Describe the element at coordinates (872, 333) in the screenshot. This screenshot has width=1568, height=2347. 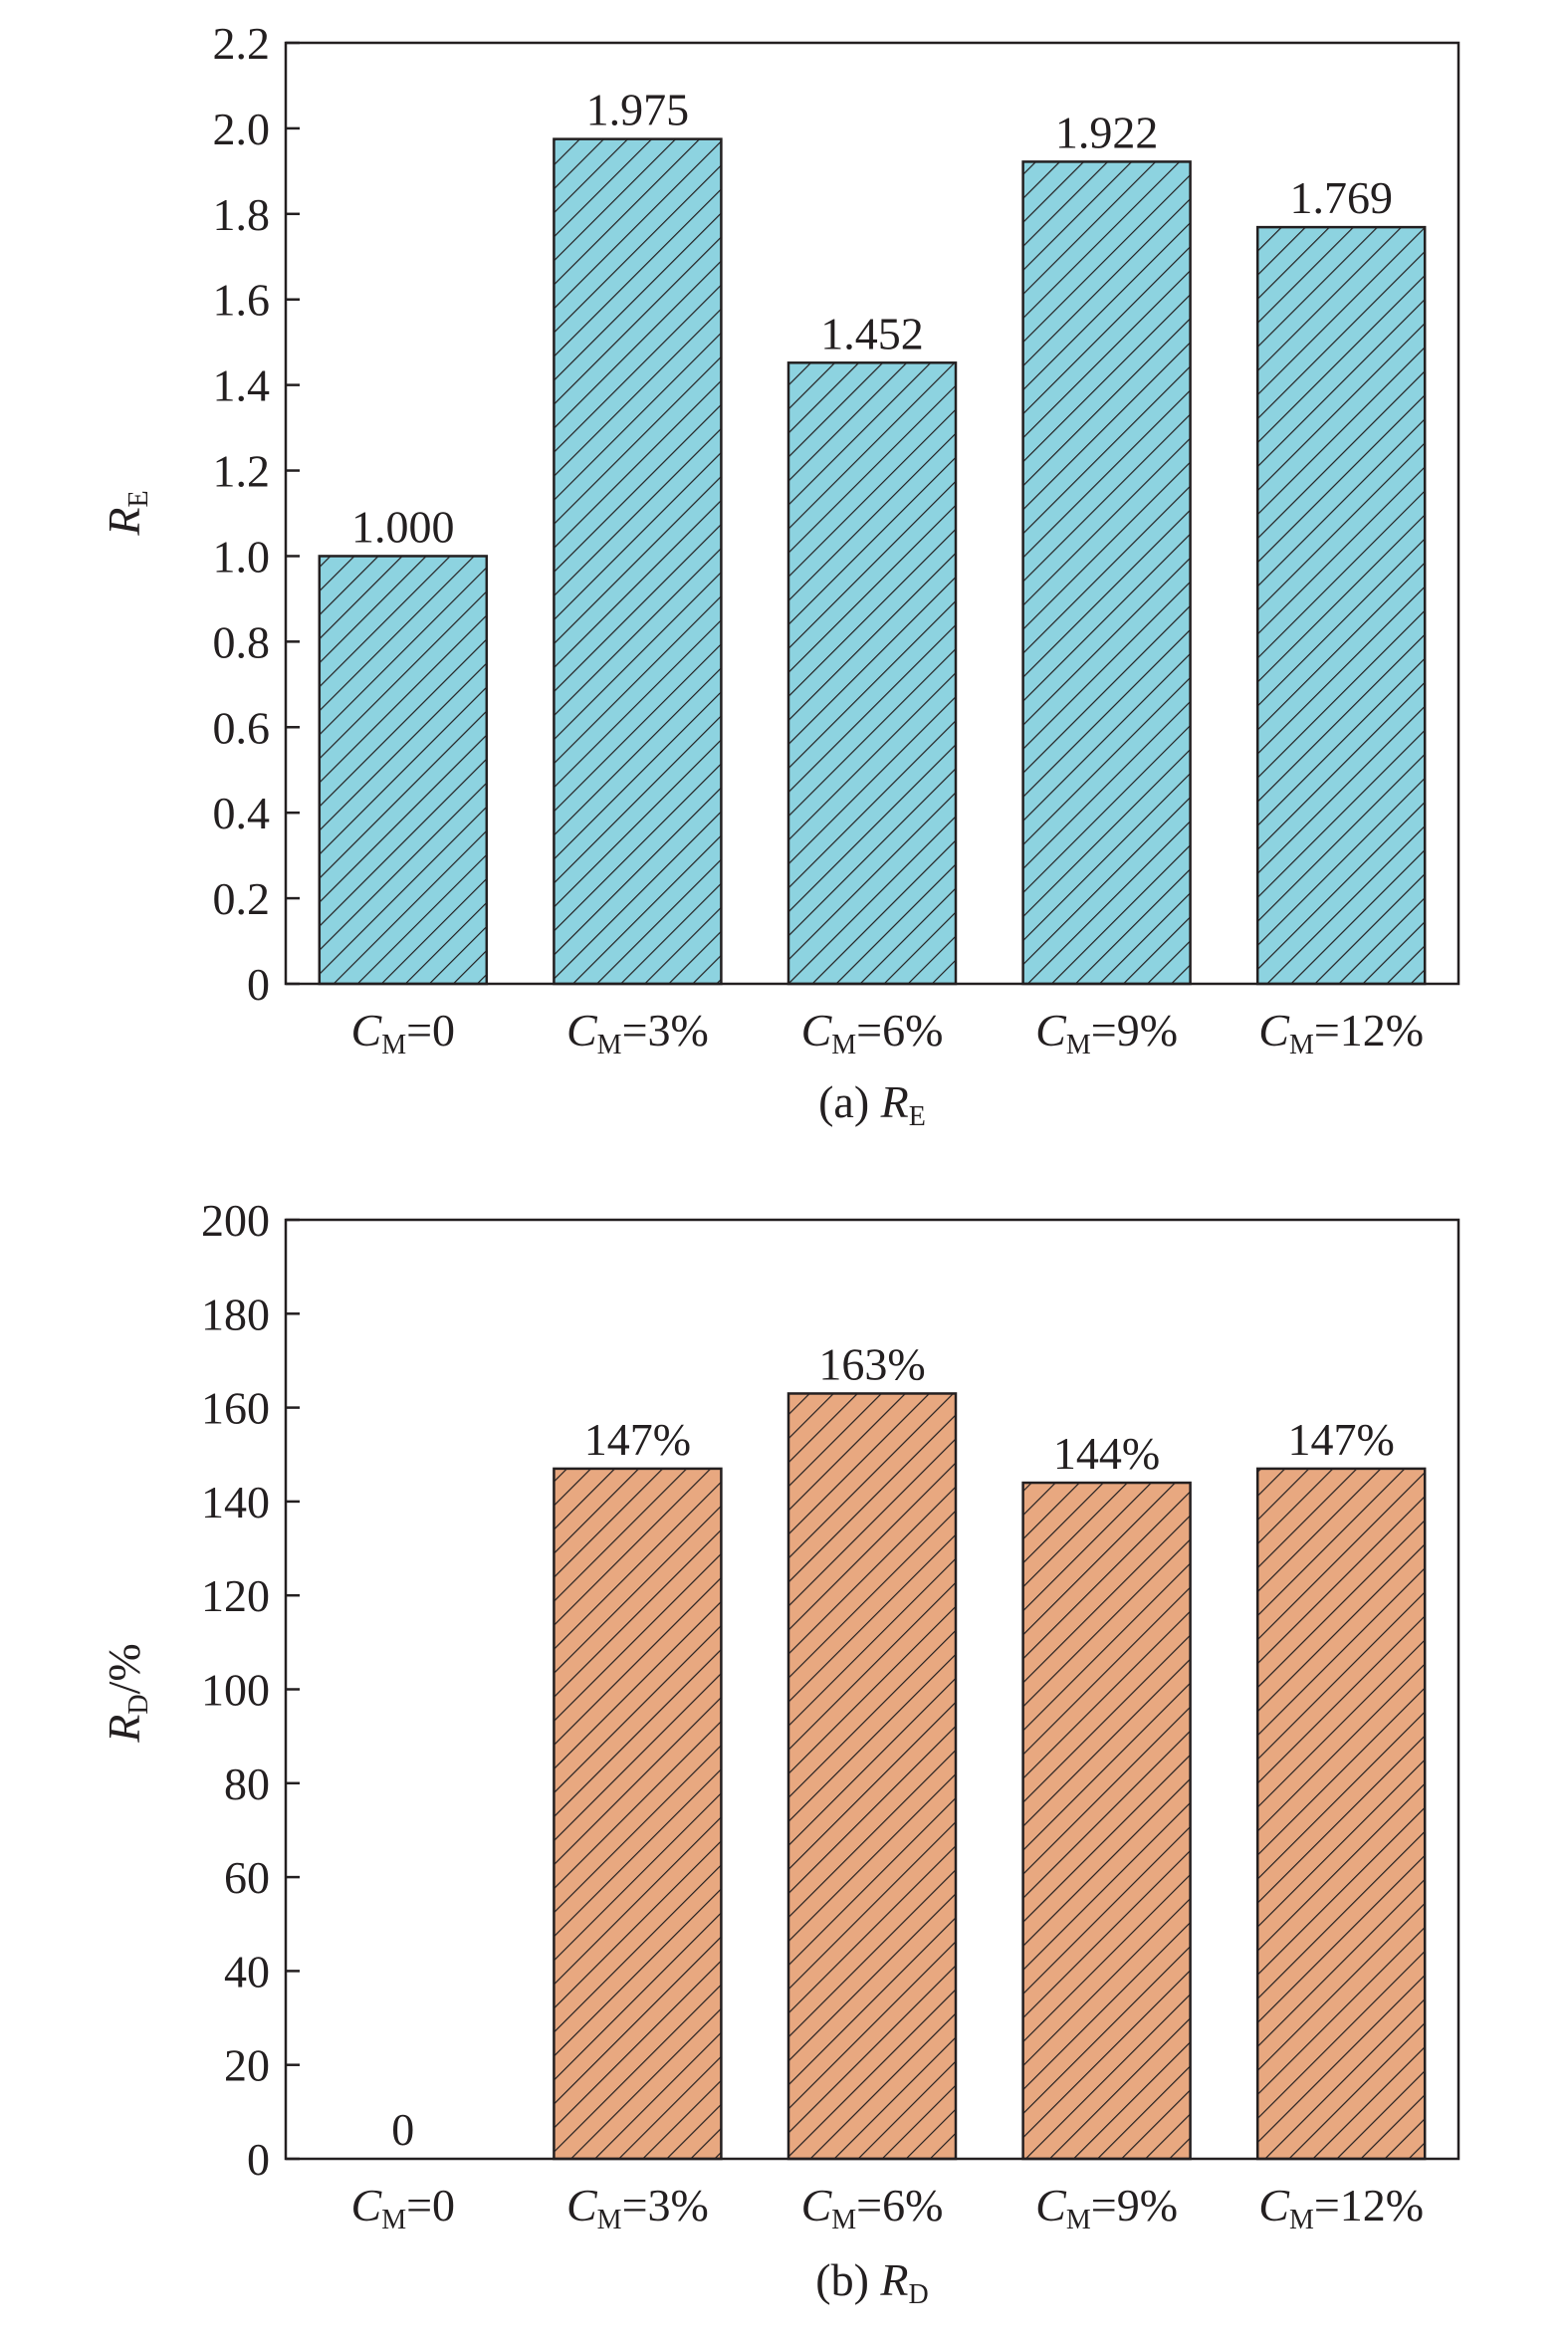
I see `data-label: 1.452` at that location.